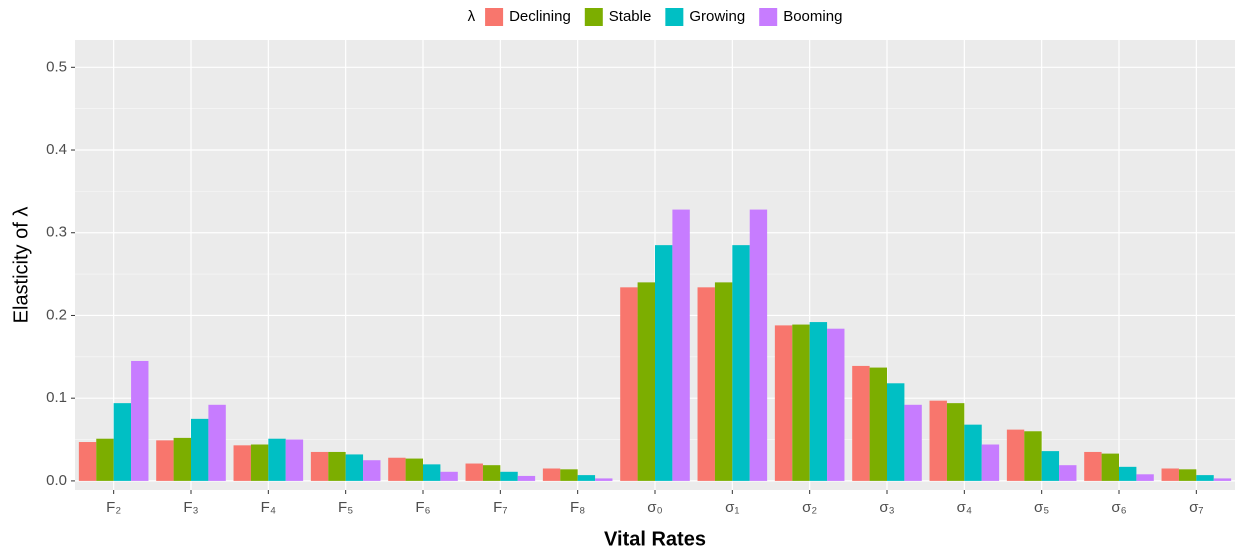 The height and width of the screenshot is (552, 1241). I want to click on x-tick-label: σ₁, so click(732, 507).